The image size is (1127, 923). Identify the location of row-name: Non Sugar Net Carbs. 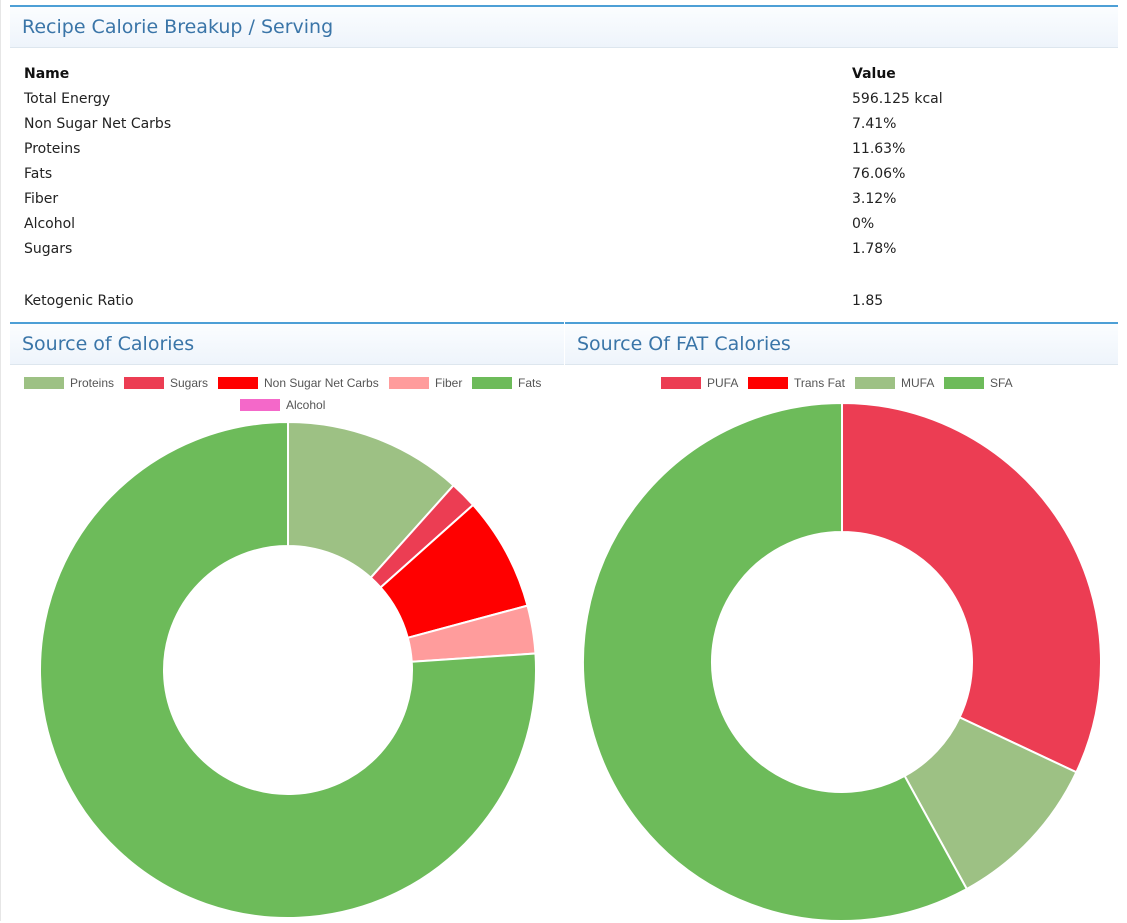
(98, 124).